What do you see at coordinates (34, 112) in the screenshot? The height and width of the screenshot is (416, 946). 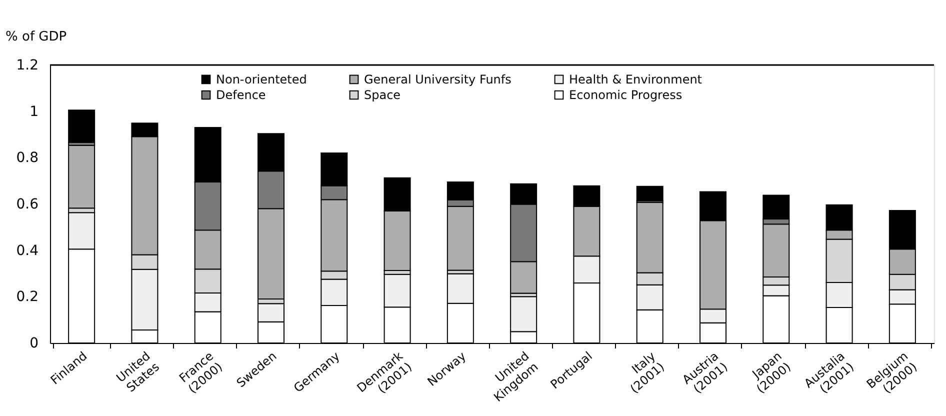 I see `y-tick-label: 1` at bounding box center [34, 112].